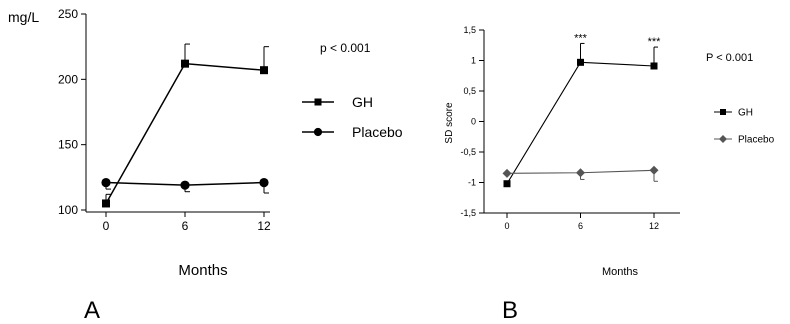 The image size is (790, 324). I want to click on chart-b-xtick-label: 6, so click(580, 226).